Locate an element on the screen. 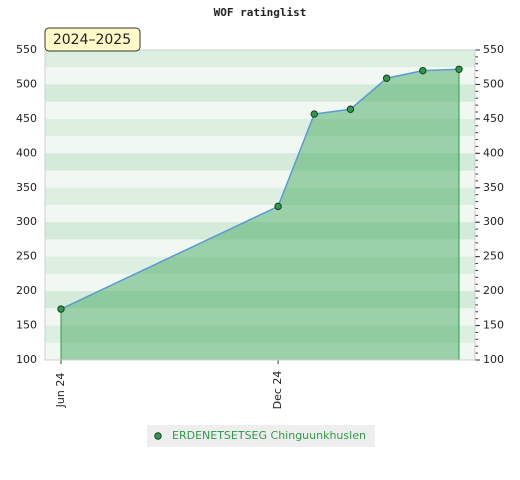 Image resolution: width=520 pixels, height=480 pixels. x-tick-label: Dec 24 is located at coordinates (277, 390).